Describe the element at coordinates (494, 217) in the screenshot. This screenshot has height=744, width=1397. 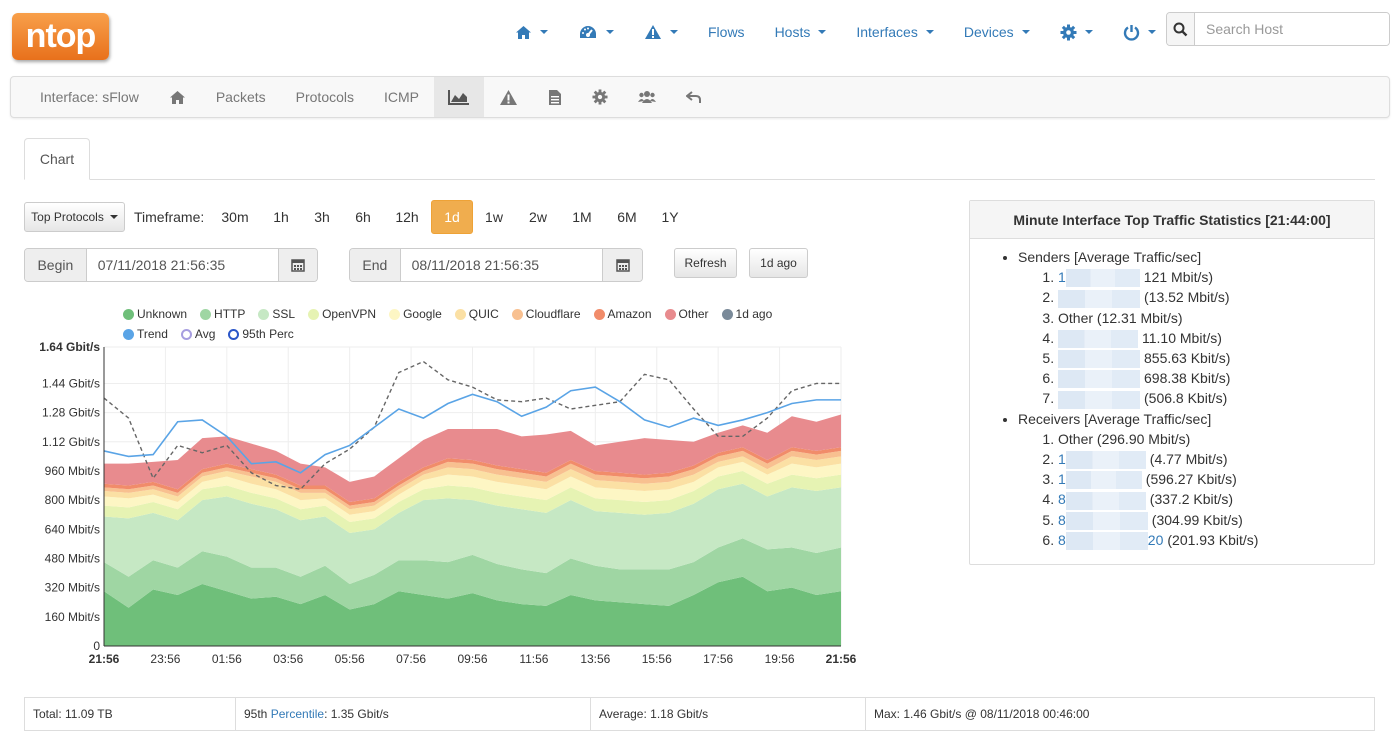
I see `timeframe-1w: 1w` at that location.